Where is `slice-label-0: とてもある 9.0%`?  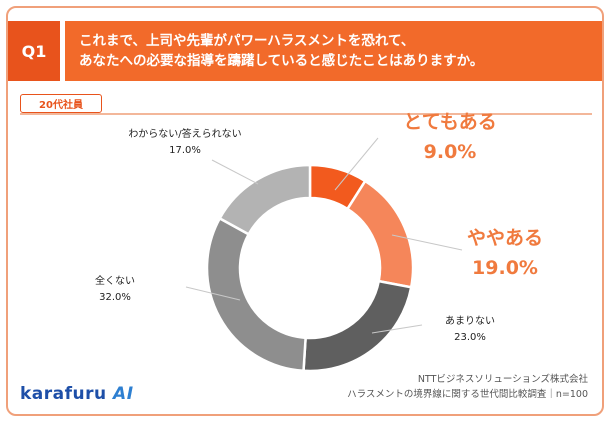
slice-label-0: とてもある 9.0% is located at coordinates (449, 137).